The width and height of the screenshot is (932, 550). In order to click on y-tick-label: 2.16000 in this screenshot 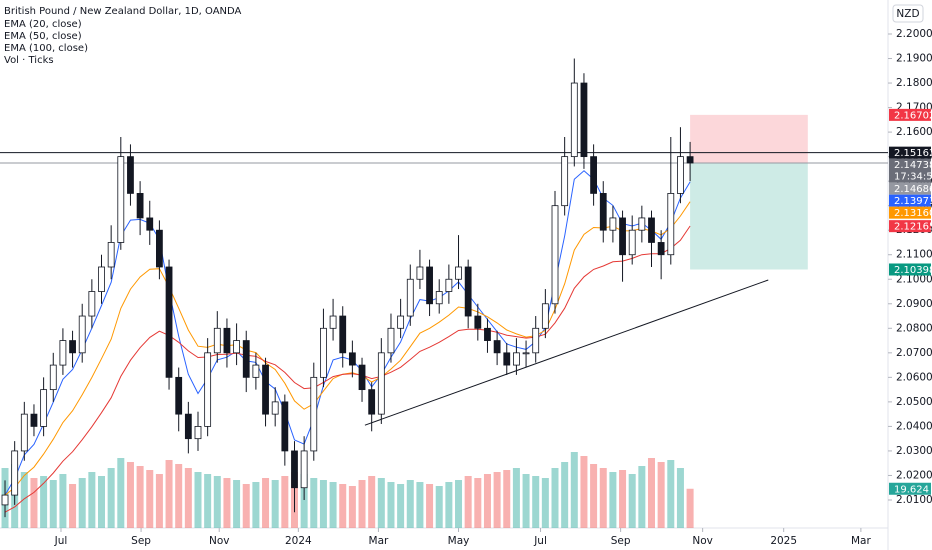, I will do `click(914, 132)`.